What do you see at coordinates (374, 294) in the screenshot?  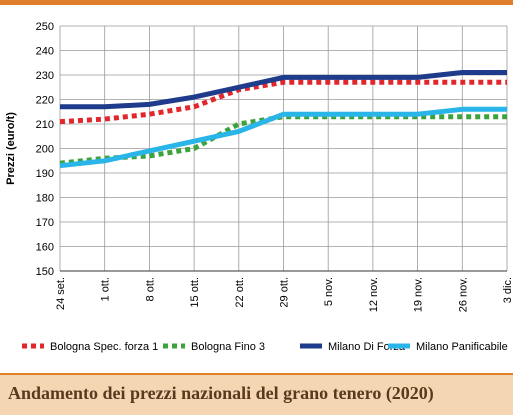 I see `x-tick-label: 12 nov.` at bounding box center [374, 294].